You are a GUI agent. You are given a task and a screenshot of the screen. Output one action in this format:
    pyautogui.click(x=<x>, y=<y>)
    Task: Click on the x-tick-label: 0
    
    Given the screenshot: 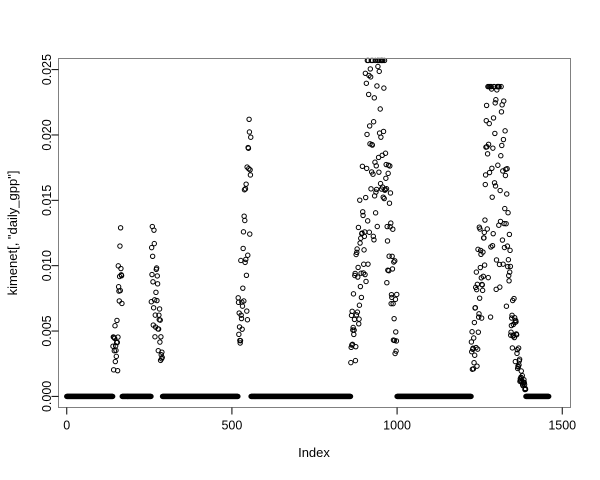 What is the action you would take?
    pyautogui.click(x=66, y=426)
    